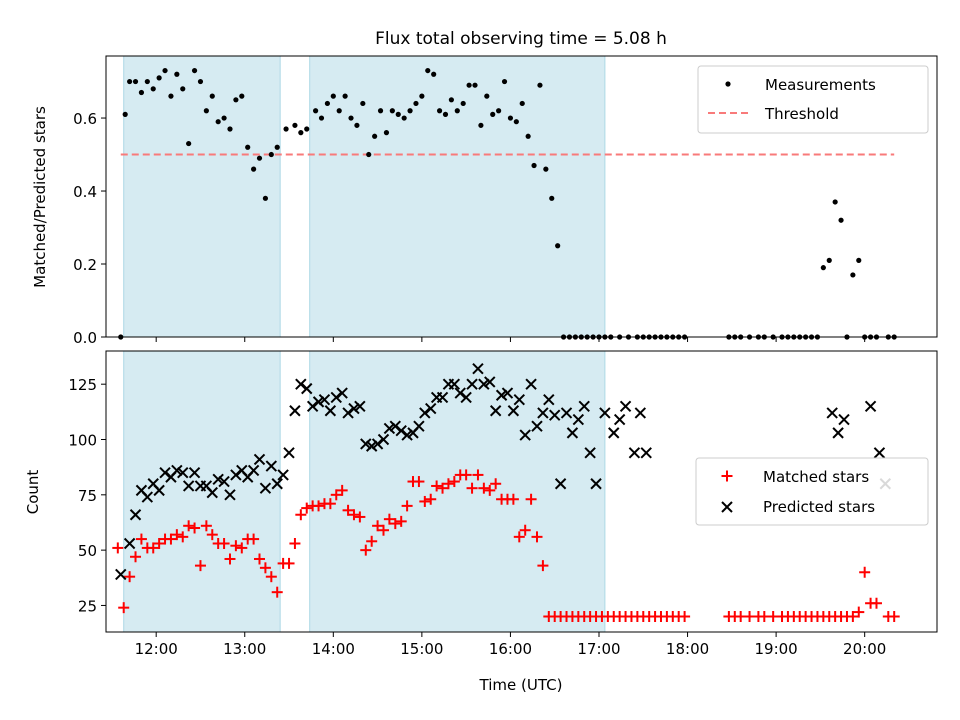 The height and width of the screenshot is (720, 960). What do you see at coordinates (728, 84) in the screenshot?
I see `legend-measurements-marker` at bounding box center [728, 84].